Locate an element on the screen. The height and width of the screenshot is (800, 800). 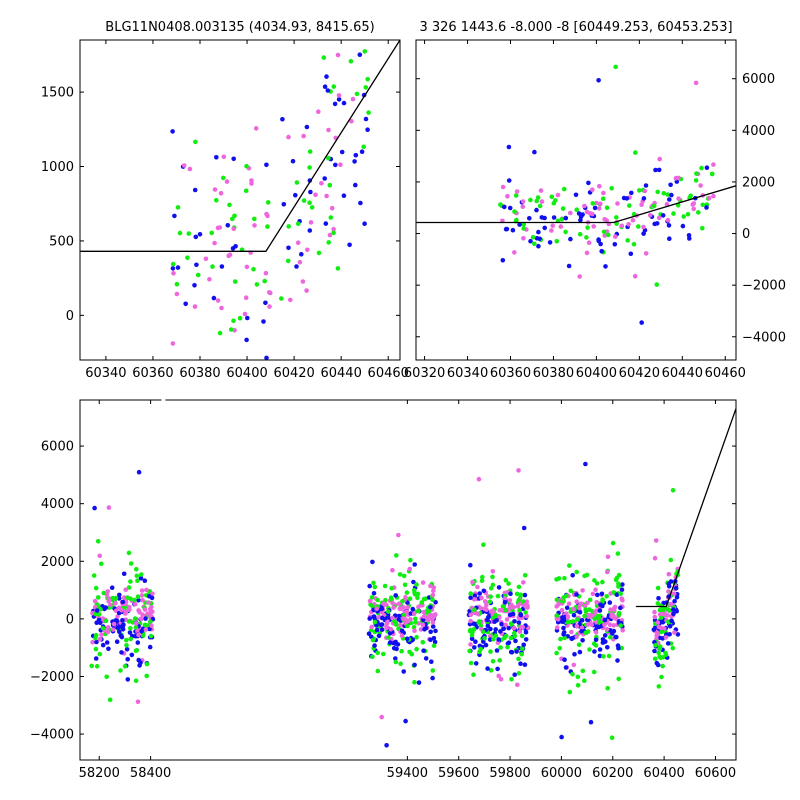
x-tick-label: 60000 is located at coordinates (561, 773).